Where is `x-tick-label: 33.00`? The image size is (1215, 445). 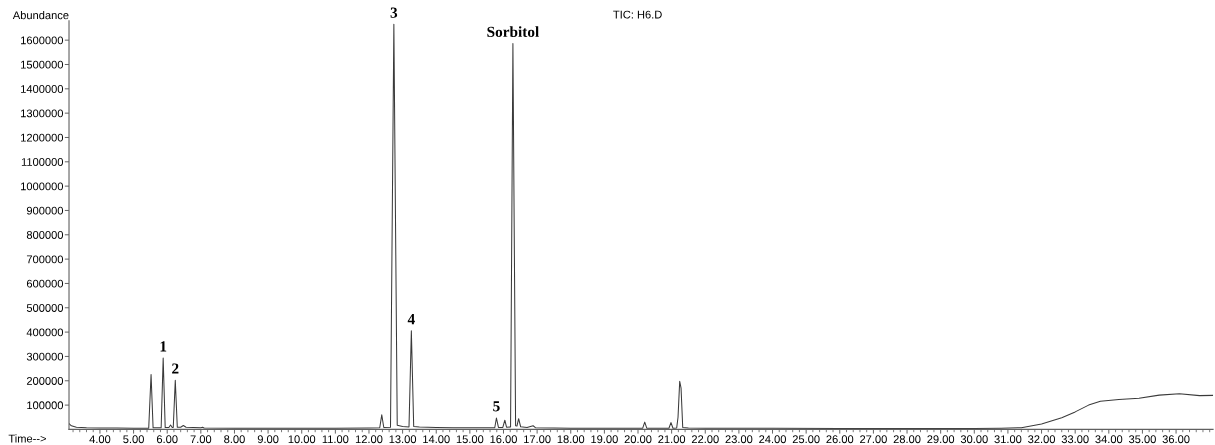 x-tick-label: 33.00 is located at coordinates (1075, 439).